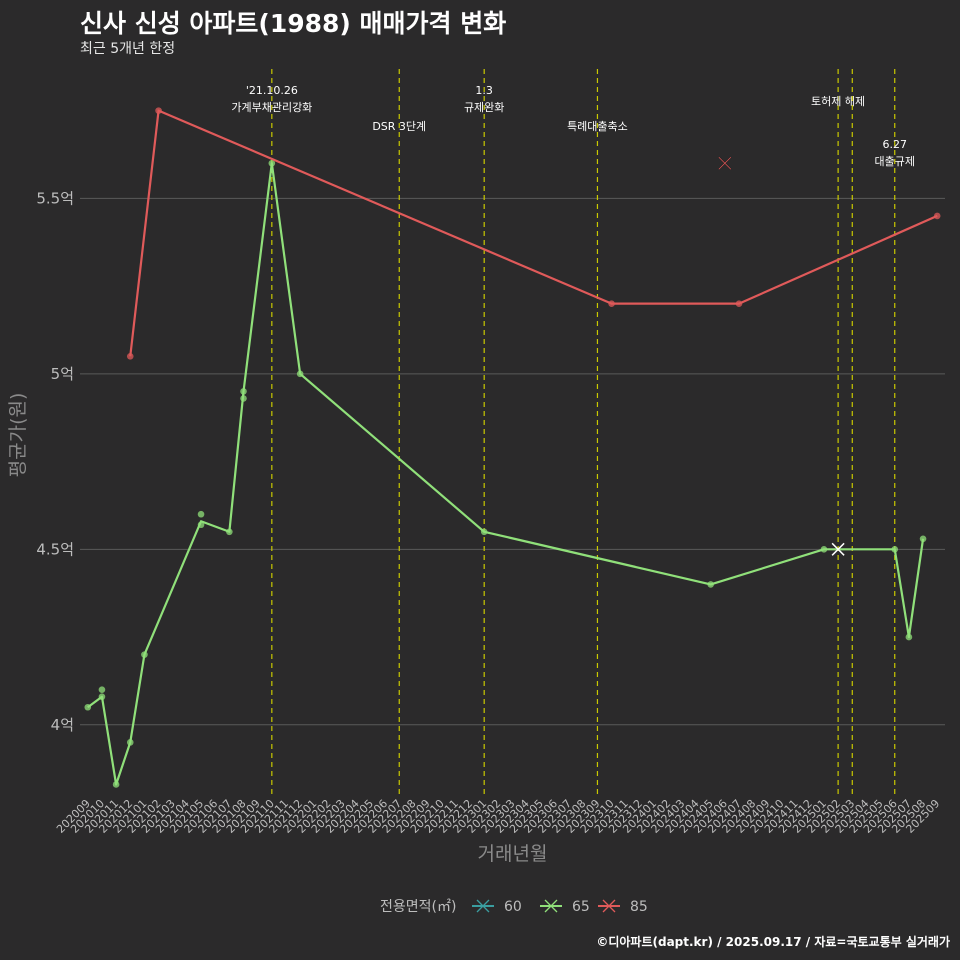 The height and width of the screenshot is (960, 960). What do you see at coordinates (18, 435) in the screenshot?
I see `y-axis-title: 평균가(원)` at bounding box center [18, 435].